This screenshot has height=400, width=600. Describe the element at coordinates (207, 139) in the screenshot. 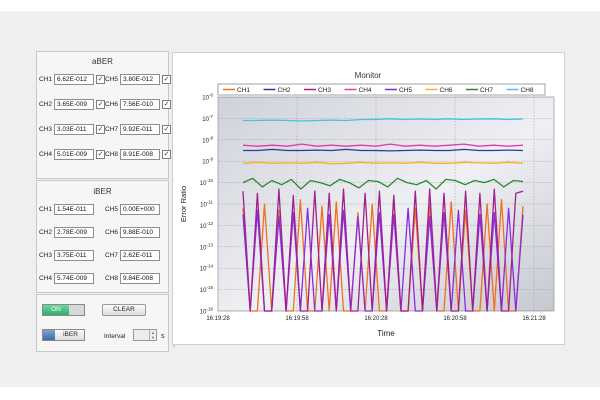

I see `y-tick-label: 10⁻⁸` at that location.